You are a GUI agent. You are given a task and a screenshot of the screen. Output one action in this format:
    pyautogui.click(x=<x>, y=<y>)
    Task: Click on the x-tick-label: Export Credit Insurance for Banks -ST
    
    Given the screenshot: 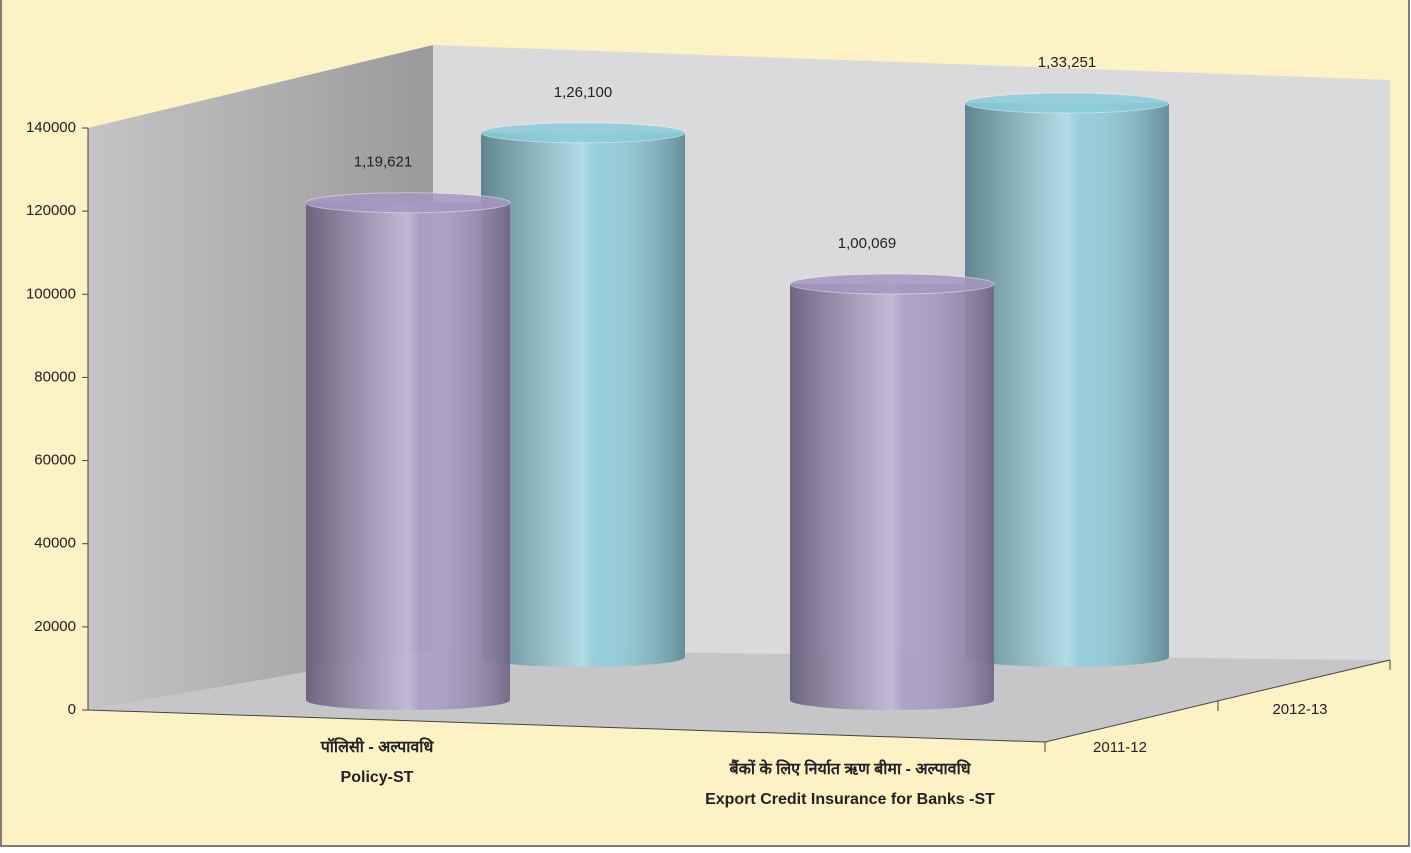 What is the action you would take?
    pyautogui.click(x=850, y=799)
    